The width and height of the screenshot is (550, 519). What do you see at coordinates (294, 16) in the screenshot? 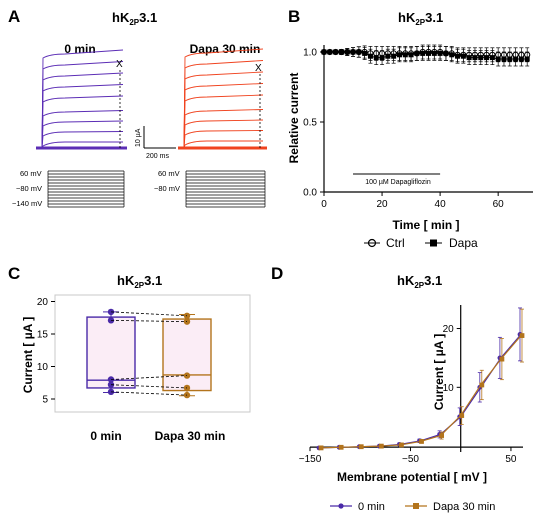
I see `panel-b-letter: B` at bounding box center [294, 16].